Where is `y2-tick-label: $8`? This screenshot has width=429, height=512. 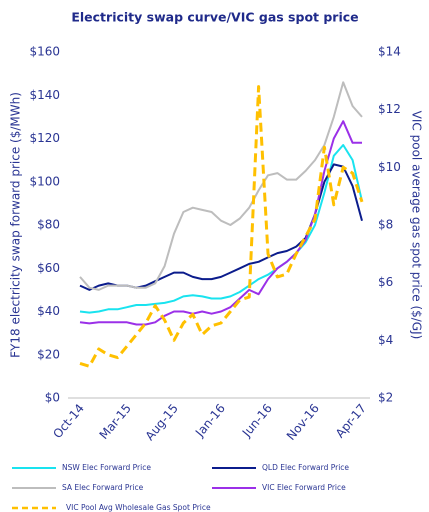 y2-tick-label: $8 is located at coordinates (385, 225).